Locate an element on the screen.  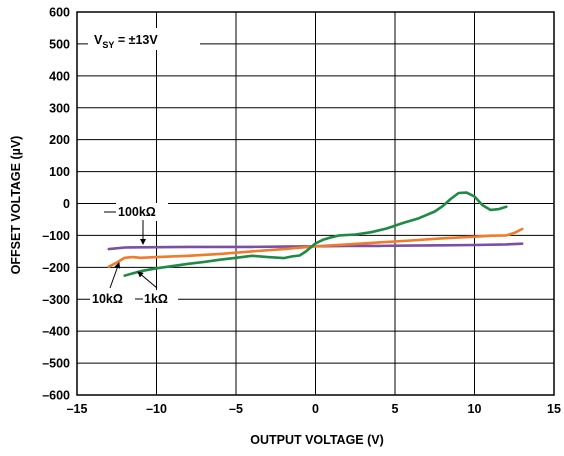
supply-label: VSY = ±13V is located at coordinates (126, 41).